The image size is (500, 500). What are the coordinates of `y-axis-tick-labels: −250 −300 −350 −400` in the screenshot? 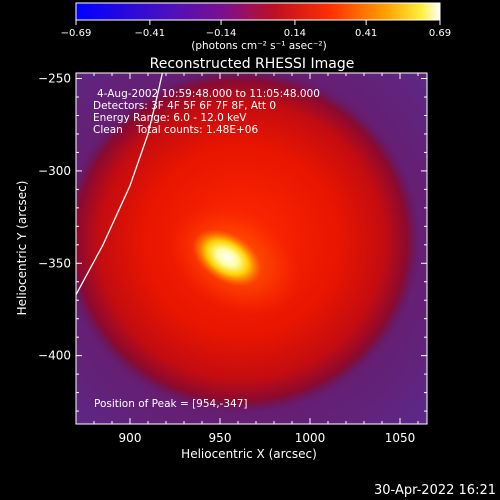 It's located at (54, 217).